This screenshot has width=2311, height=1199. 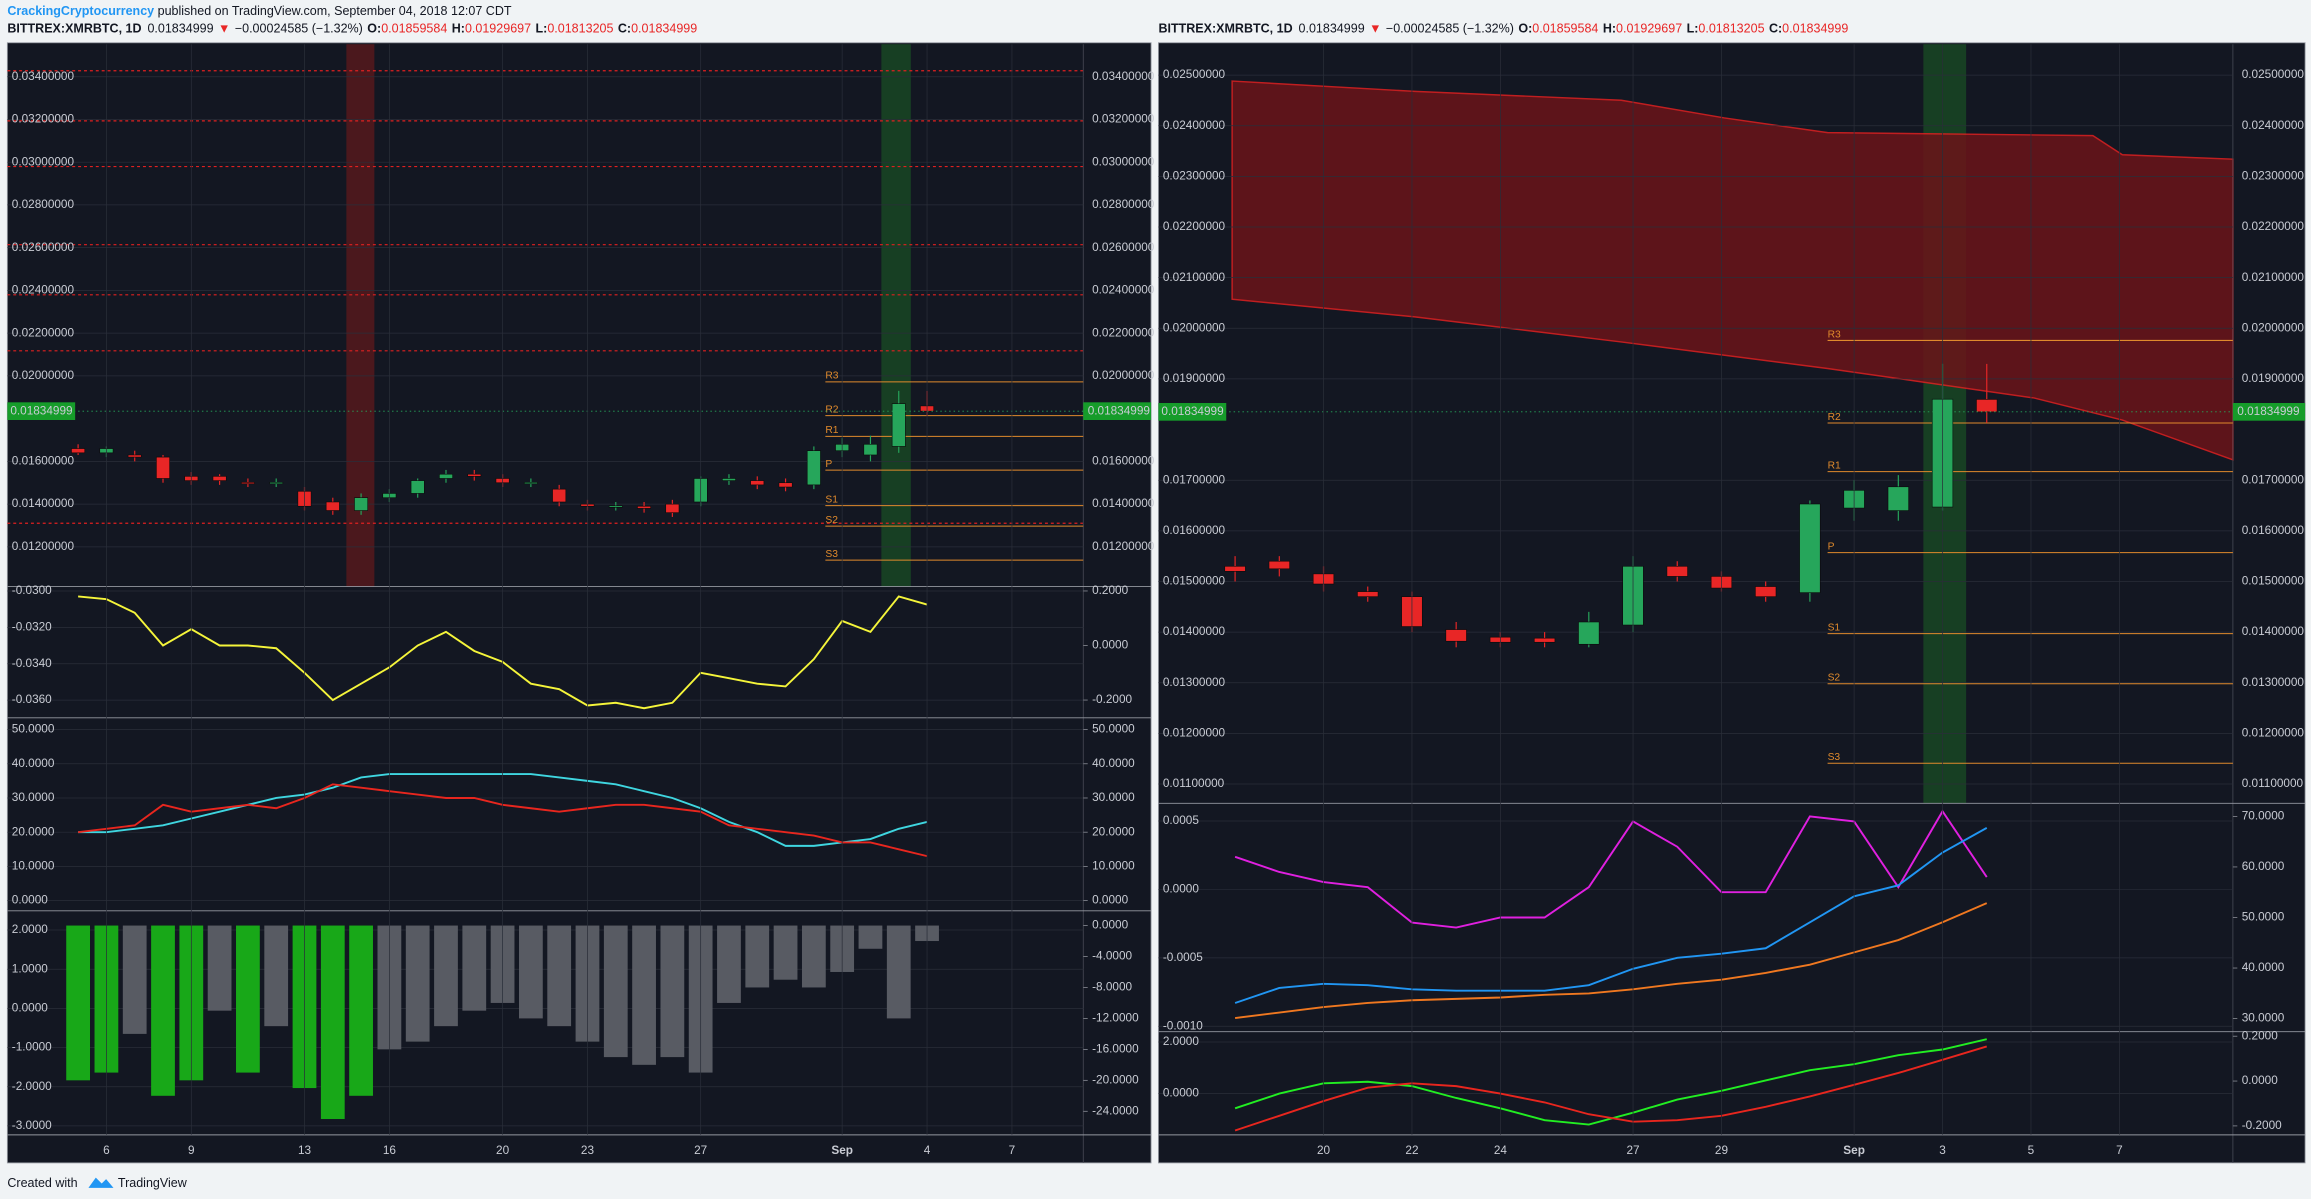 What do you see at coordinates (580, 29) in the screenshot?
I see `ohlc-value: 0.01813205` at bounding box center [580, 29].